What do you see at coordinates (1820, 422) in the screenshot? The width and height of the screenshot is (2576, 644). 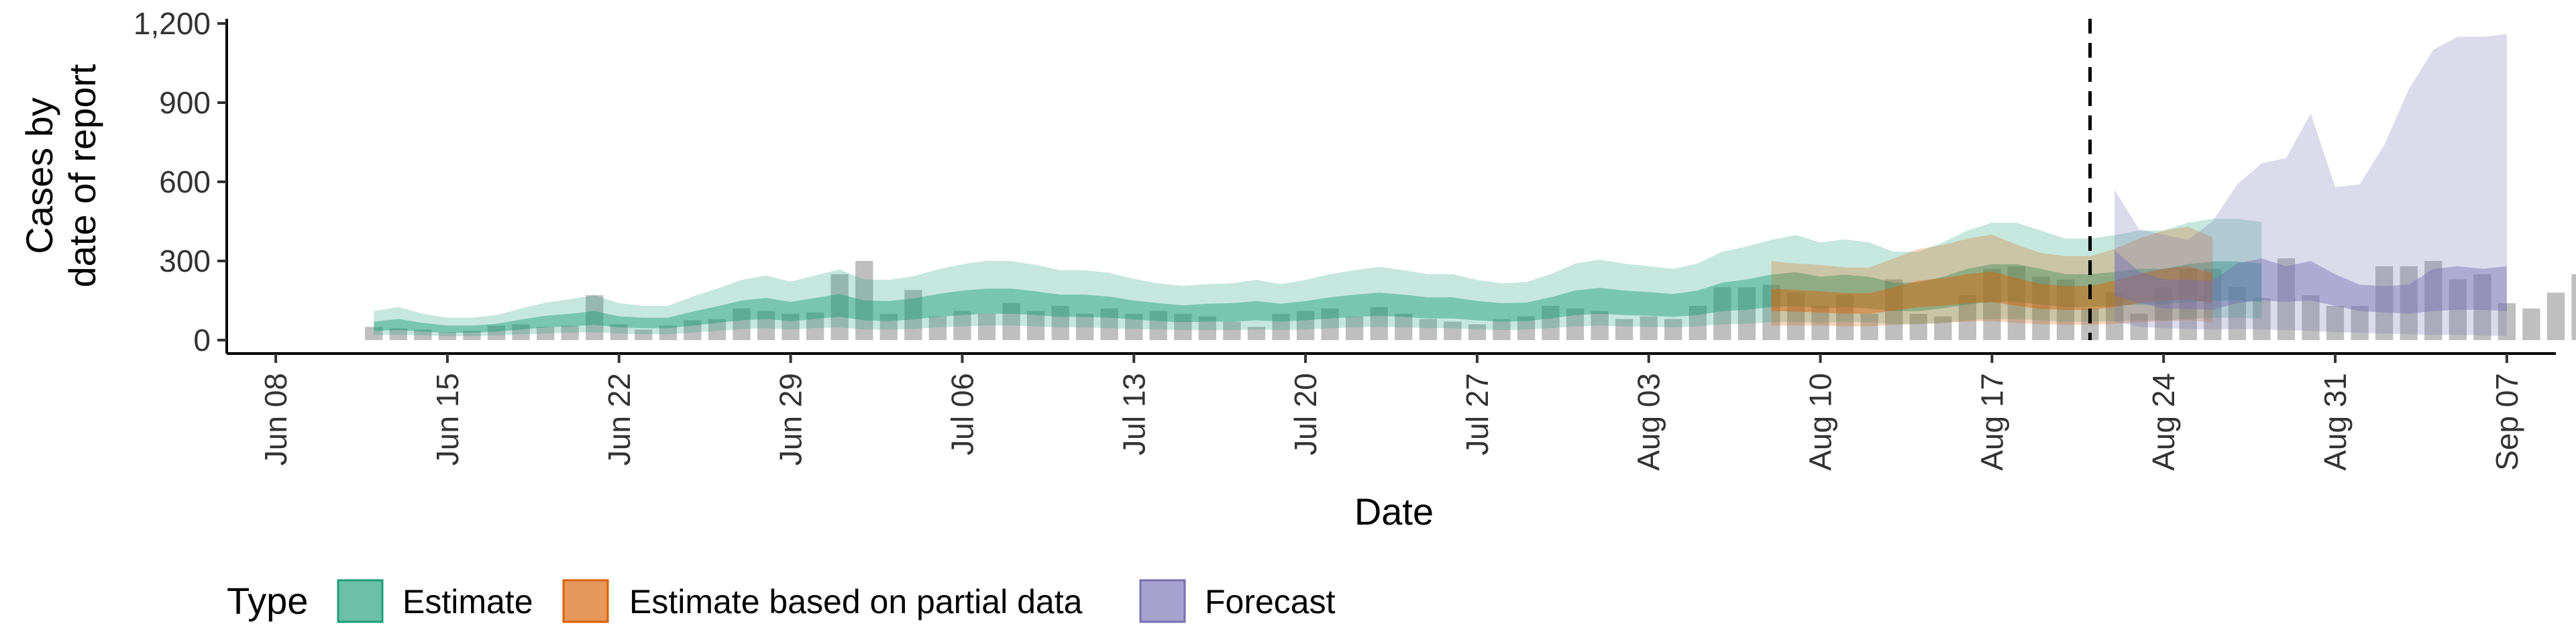 I see `x-tick-label: Aug 10` at bounding box center [1820, 422].